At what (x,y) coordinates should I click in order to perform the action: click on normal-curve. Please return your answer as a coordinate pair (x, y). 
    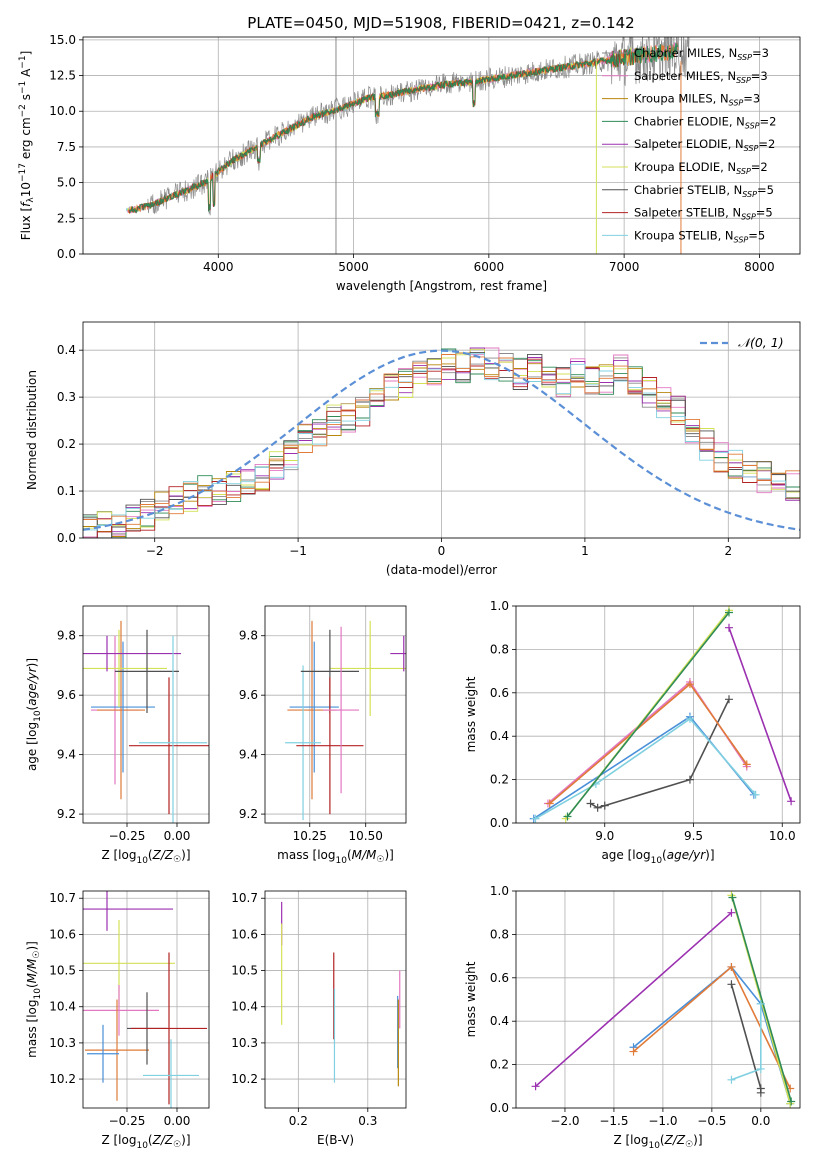
    Looking at the image, I should click on (441, 440).